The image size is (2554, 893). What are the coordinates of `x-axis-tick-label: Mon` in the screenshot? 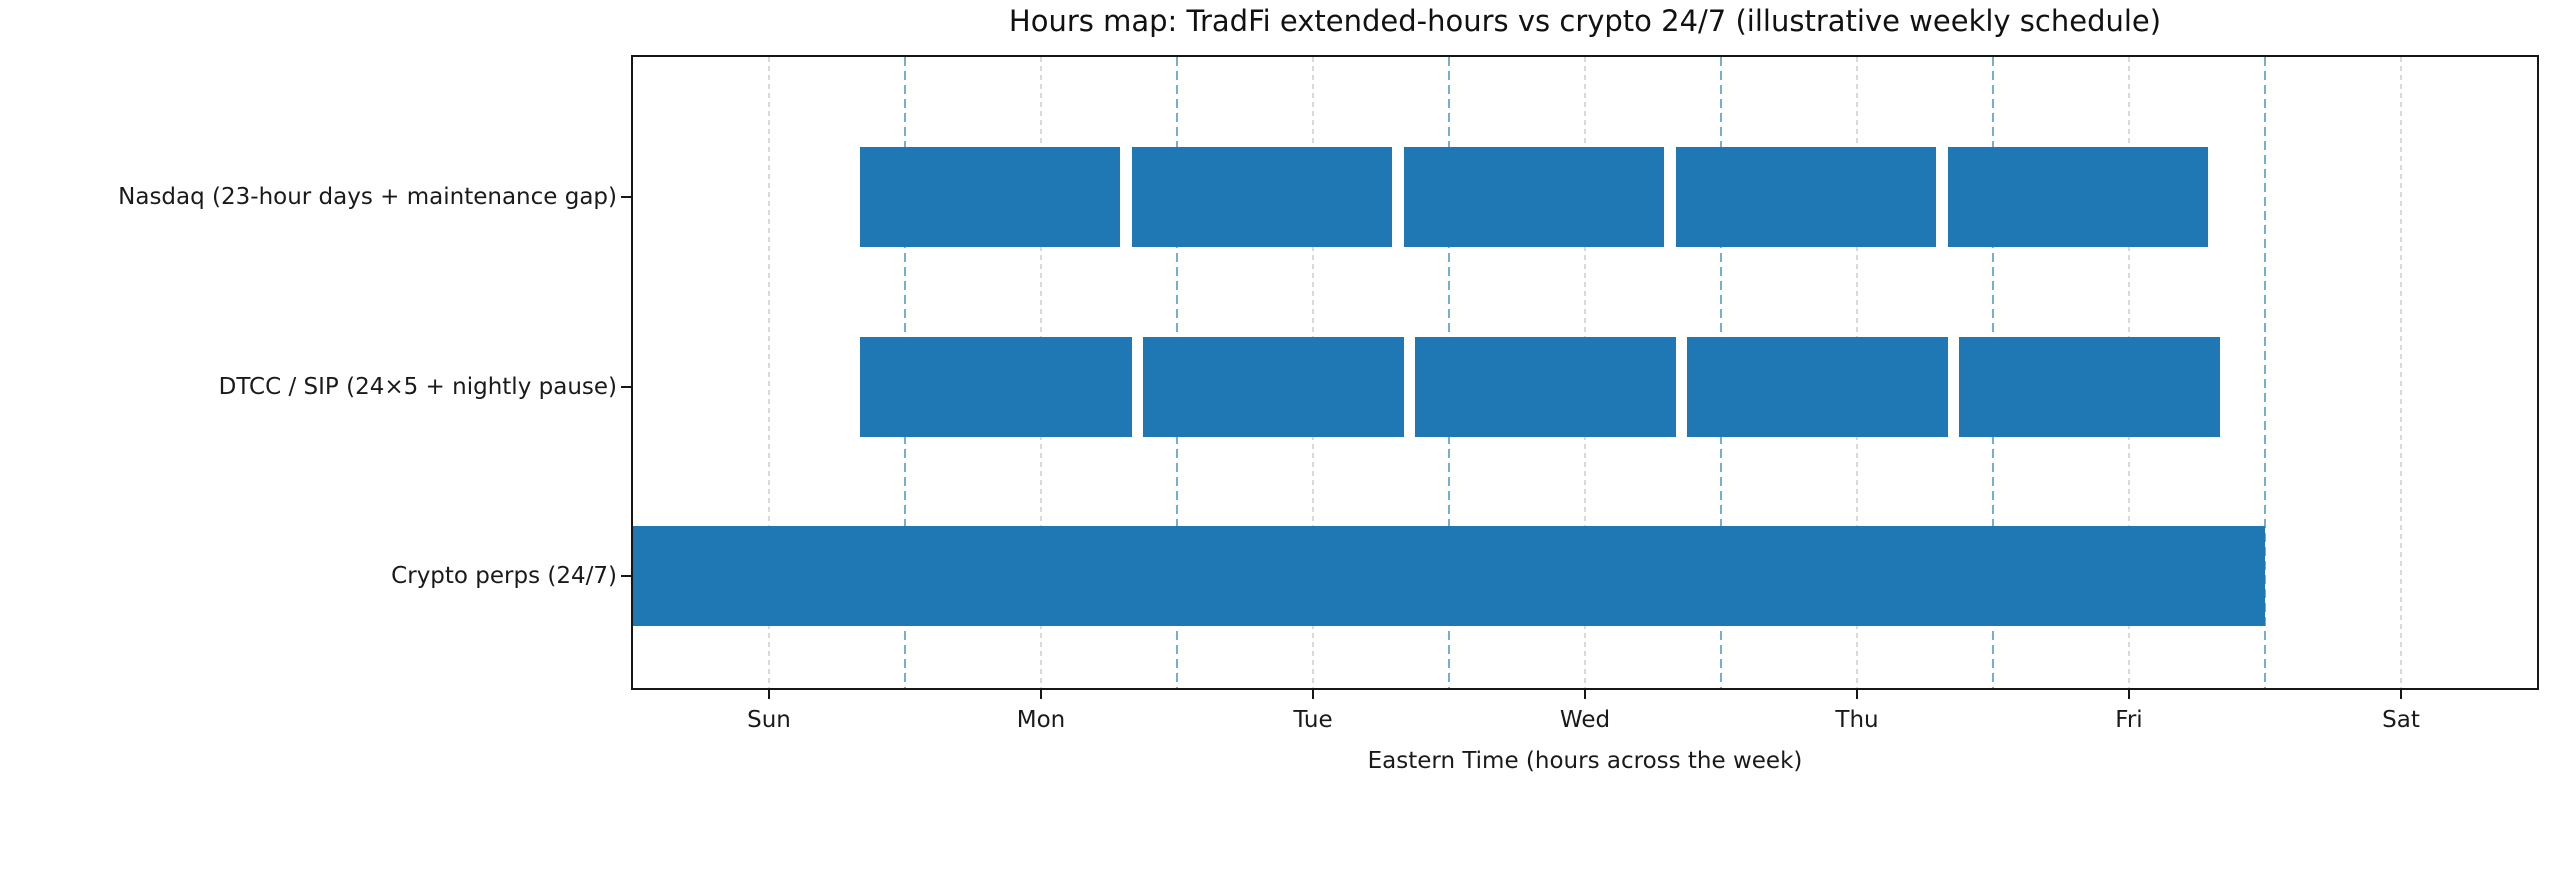 It's located at (1041, 720).